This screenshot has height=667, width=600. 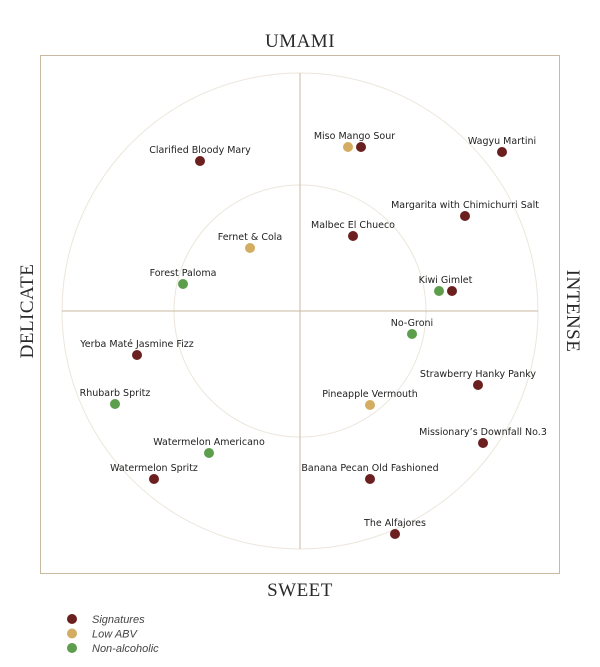 I want to click on node-label: Malbec El Chueco, so click(x=353, y=225).